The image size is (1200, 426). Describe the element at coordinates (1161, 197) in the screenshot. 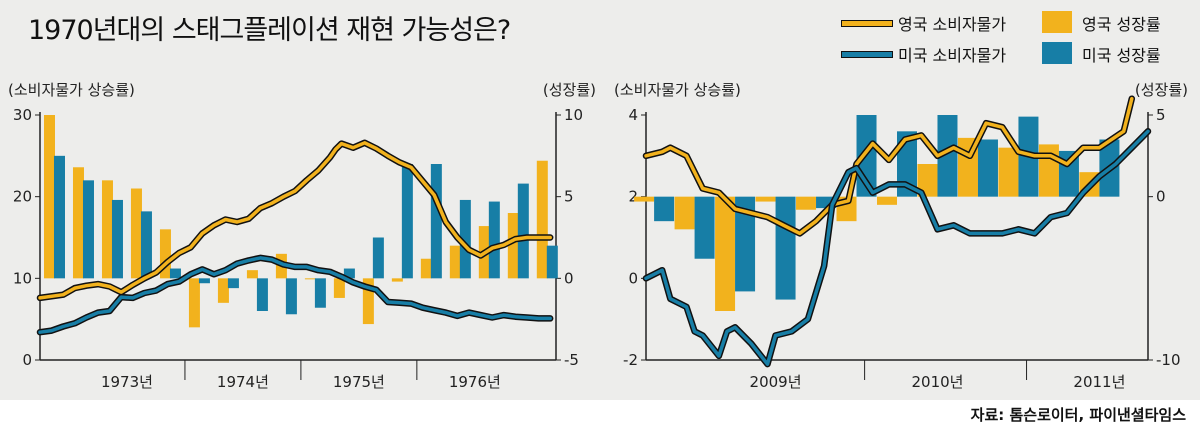

I see `chart2-right-tick-label: 0` at that location.